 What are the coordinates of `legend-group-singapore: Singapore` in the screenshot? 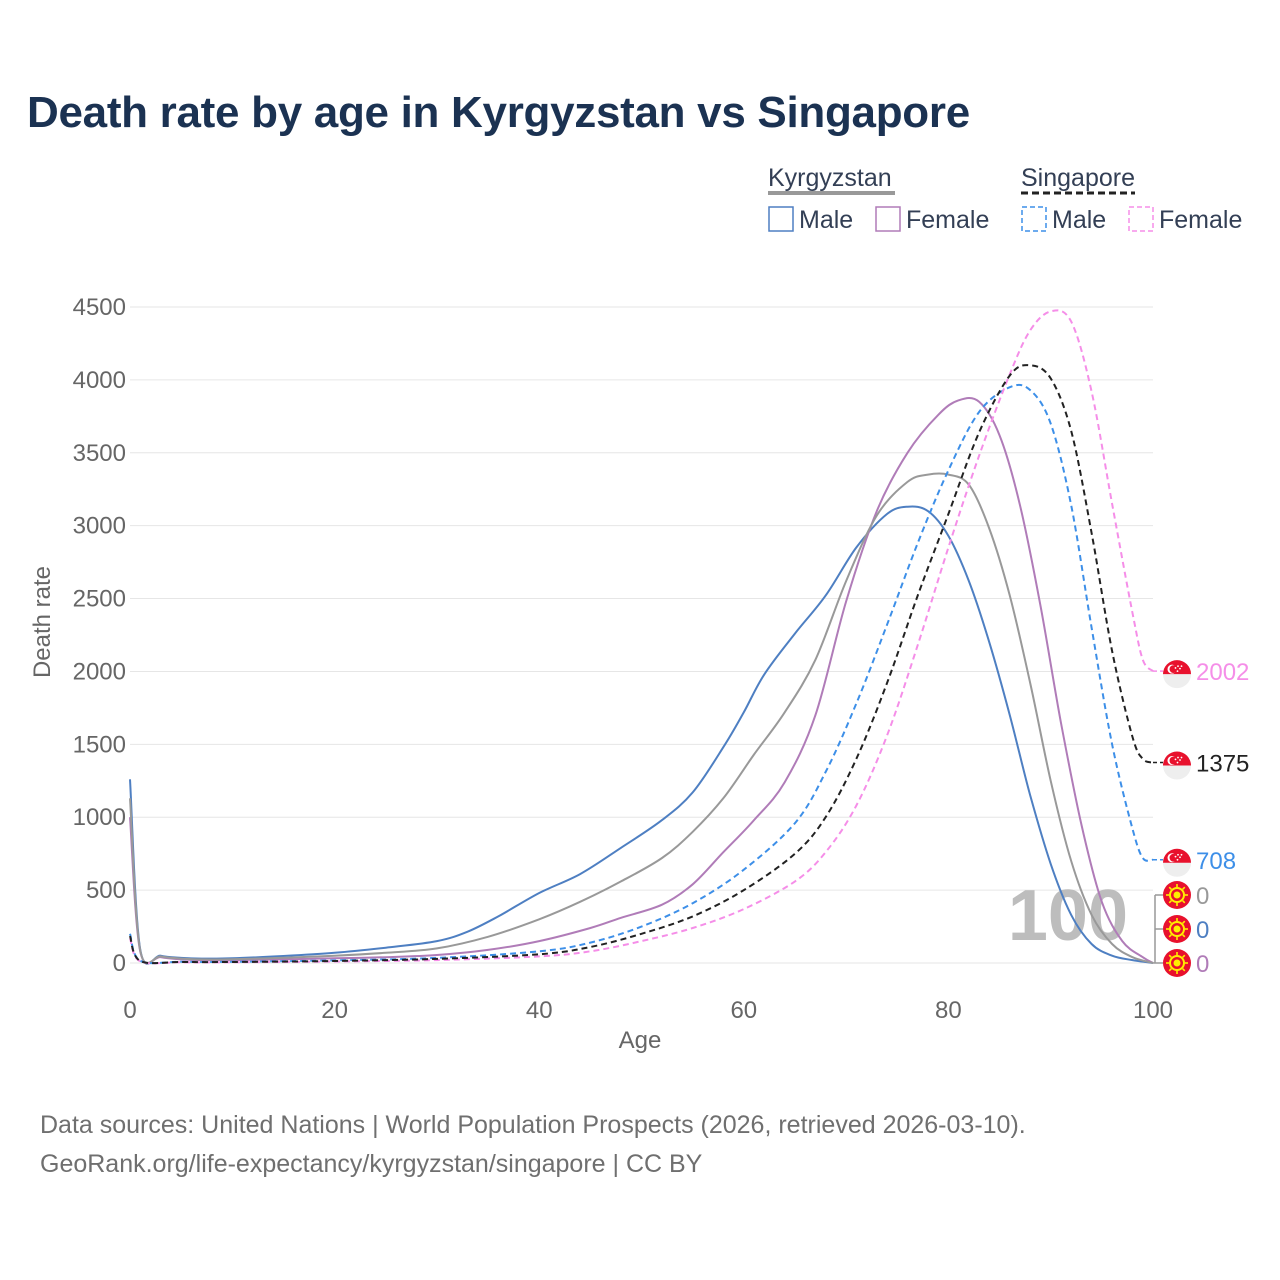 It's located at (1078, 178).